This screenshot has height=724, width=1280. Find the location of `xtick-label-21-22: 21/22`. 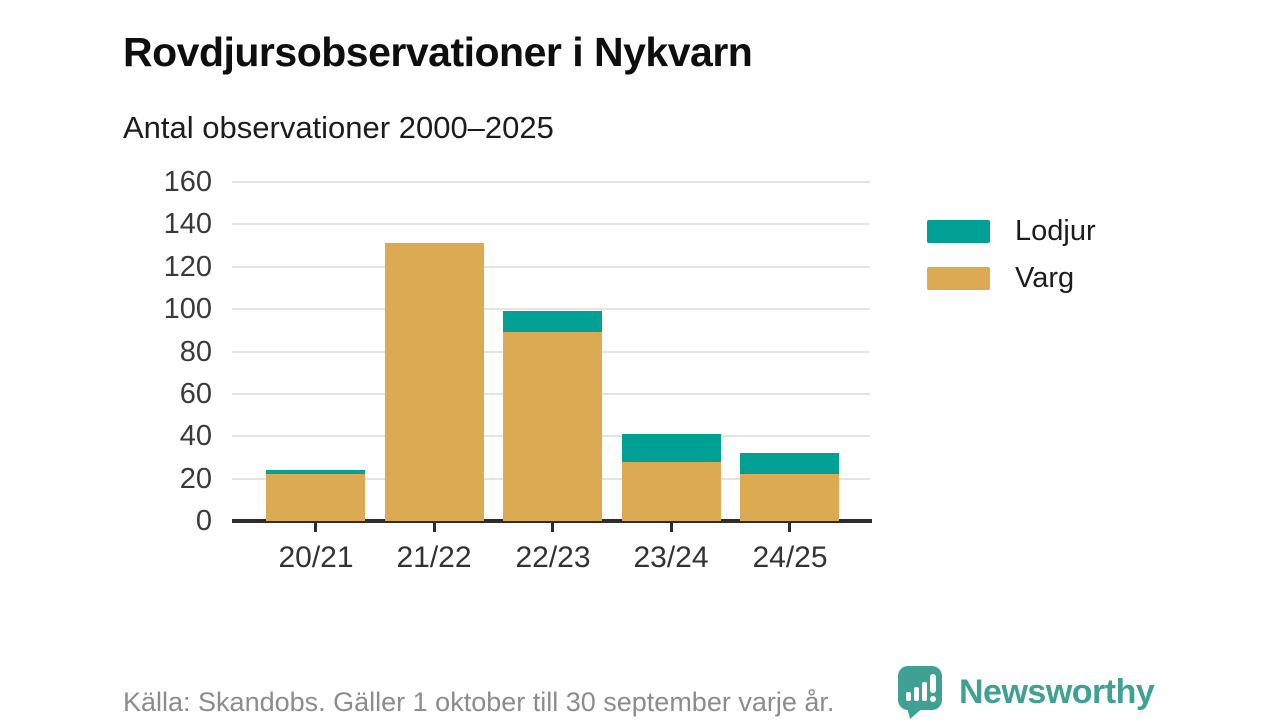

xtick-label-21-22: 21/22 is located at coordinates (434, 557).